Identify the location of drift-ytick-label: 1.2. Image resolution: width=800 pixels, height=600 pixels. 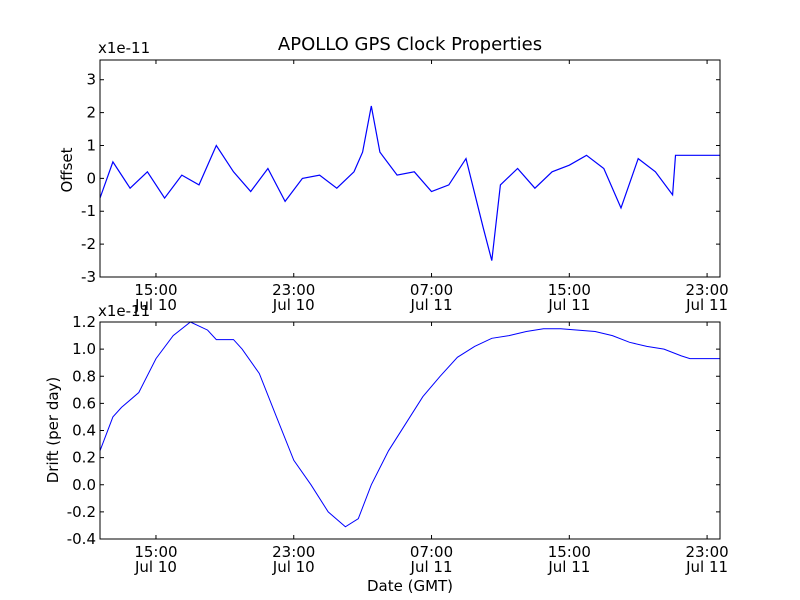
(84, 322).